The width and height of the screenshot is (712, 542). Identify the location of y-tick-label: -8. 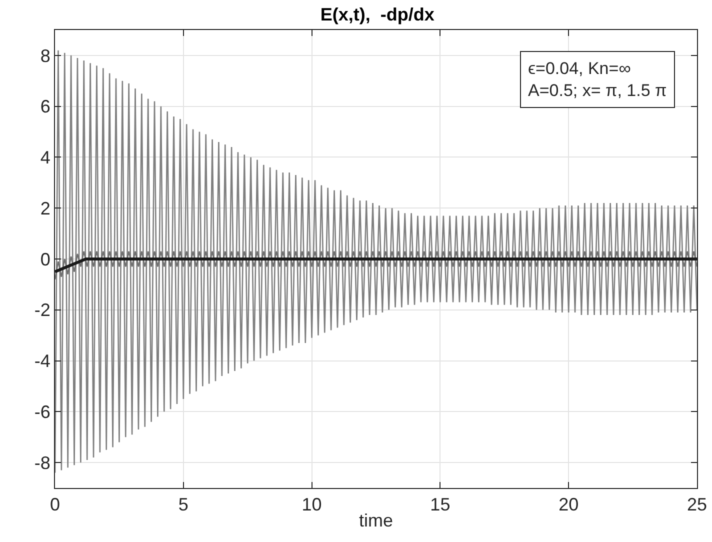
(42, 462).